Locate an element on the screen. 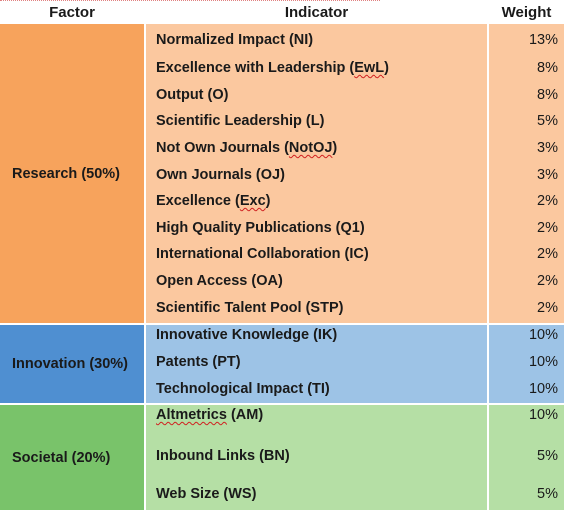  weight-stp: 2% is located at coordinates (547, 308).